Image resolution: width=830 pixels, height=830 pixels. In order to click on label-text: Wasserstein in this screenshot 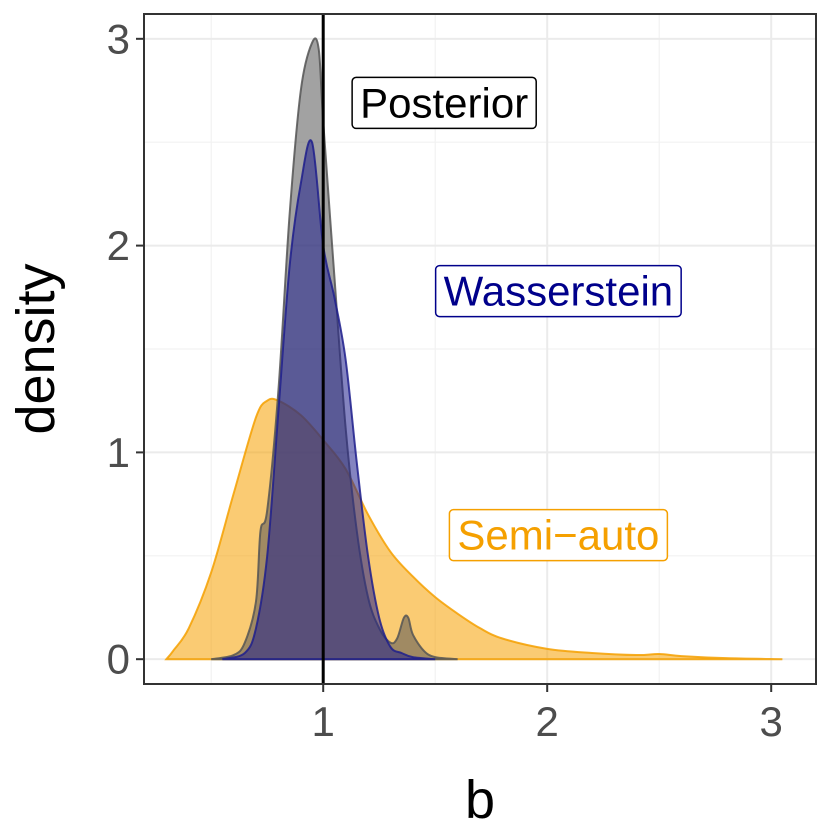, I will do `click(559, 291)`.